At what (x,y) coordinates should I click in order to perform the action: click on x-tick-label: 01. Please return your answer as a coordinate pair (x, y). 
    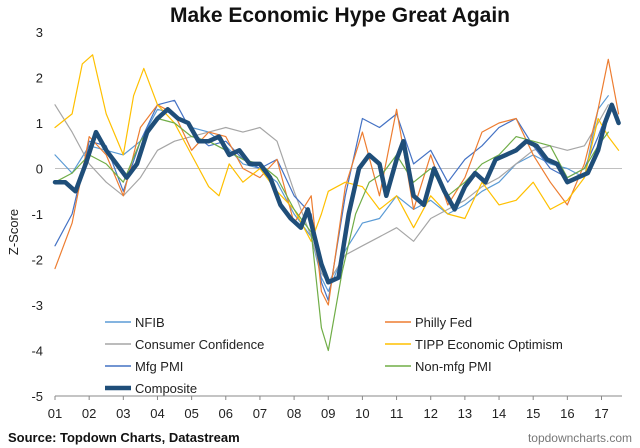
    Looking at the image, I should click on (55, 413).